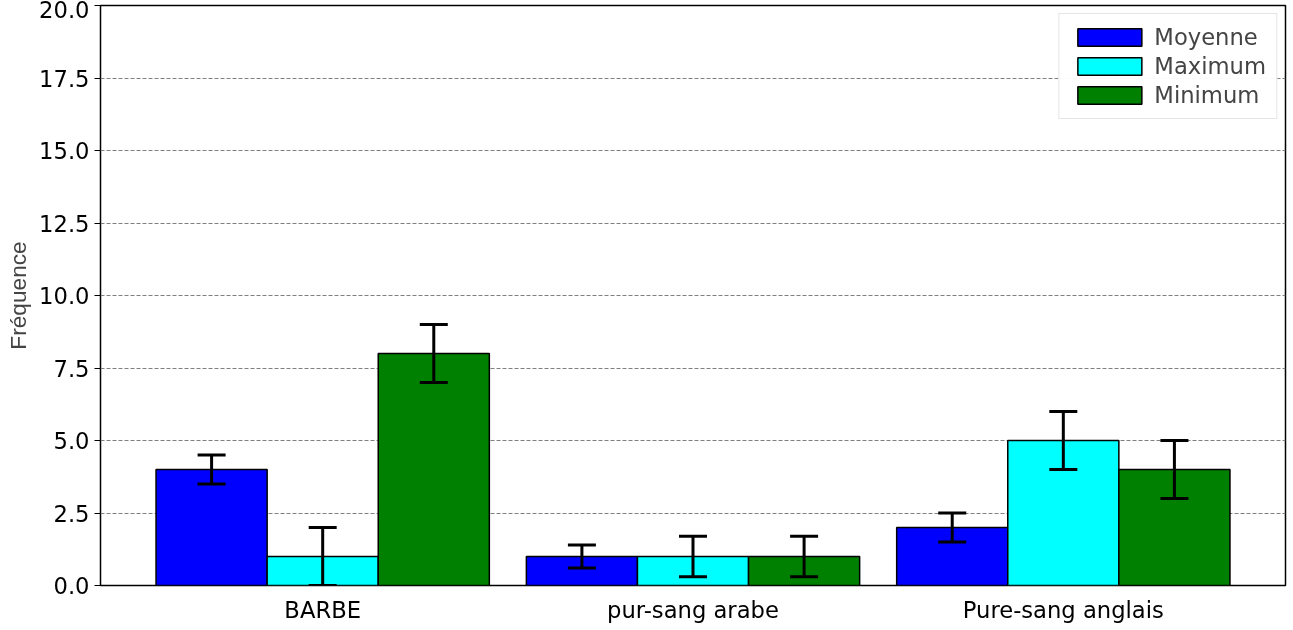 The height and width of the screenshot is (630, 1293). I want to click on y-tick-label: 5.0, so click(71, 441).